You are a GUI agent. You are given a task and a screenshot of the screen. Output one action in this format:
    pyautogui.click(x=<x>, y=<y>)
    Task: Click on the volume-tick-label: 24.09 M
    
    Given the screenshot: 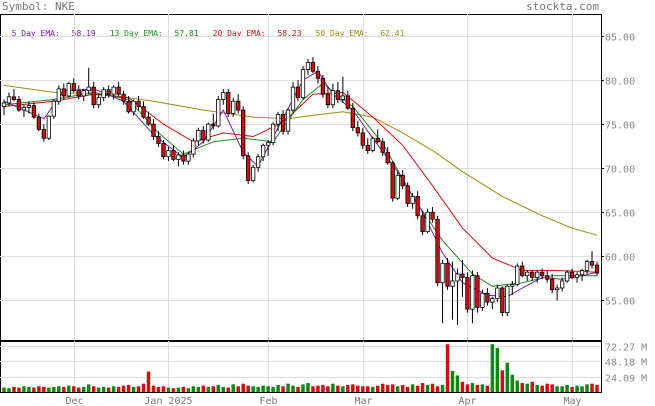 What is the action you would take?
    pyautogui.click(x=626, y=379)
    